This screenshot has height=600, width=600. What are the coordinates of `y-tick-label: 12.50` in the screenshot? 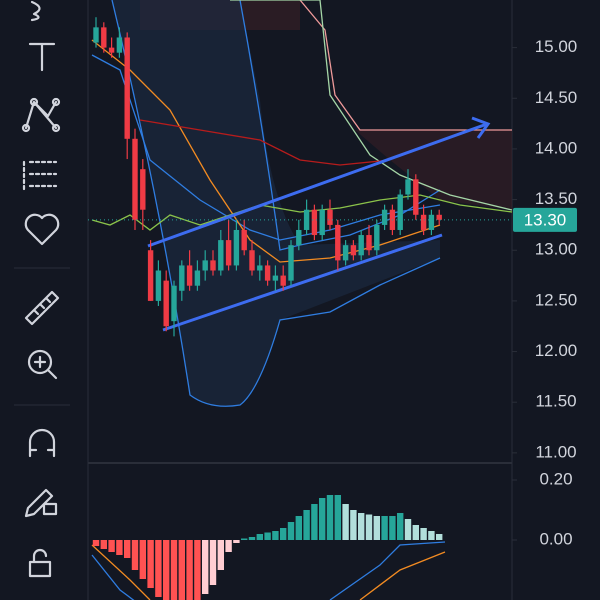 It's located at (556, 299).